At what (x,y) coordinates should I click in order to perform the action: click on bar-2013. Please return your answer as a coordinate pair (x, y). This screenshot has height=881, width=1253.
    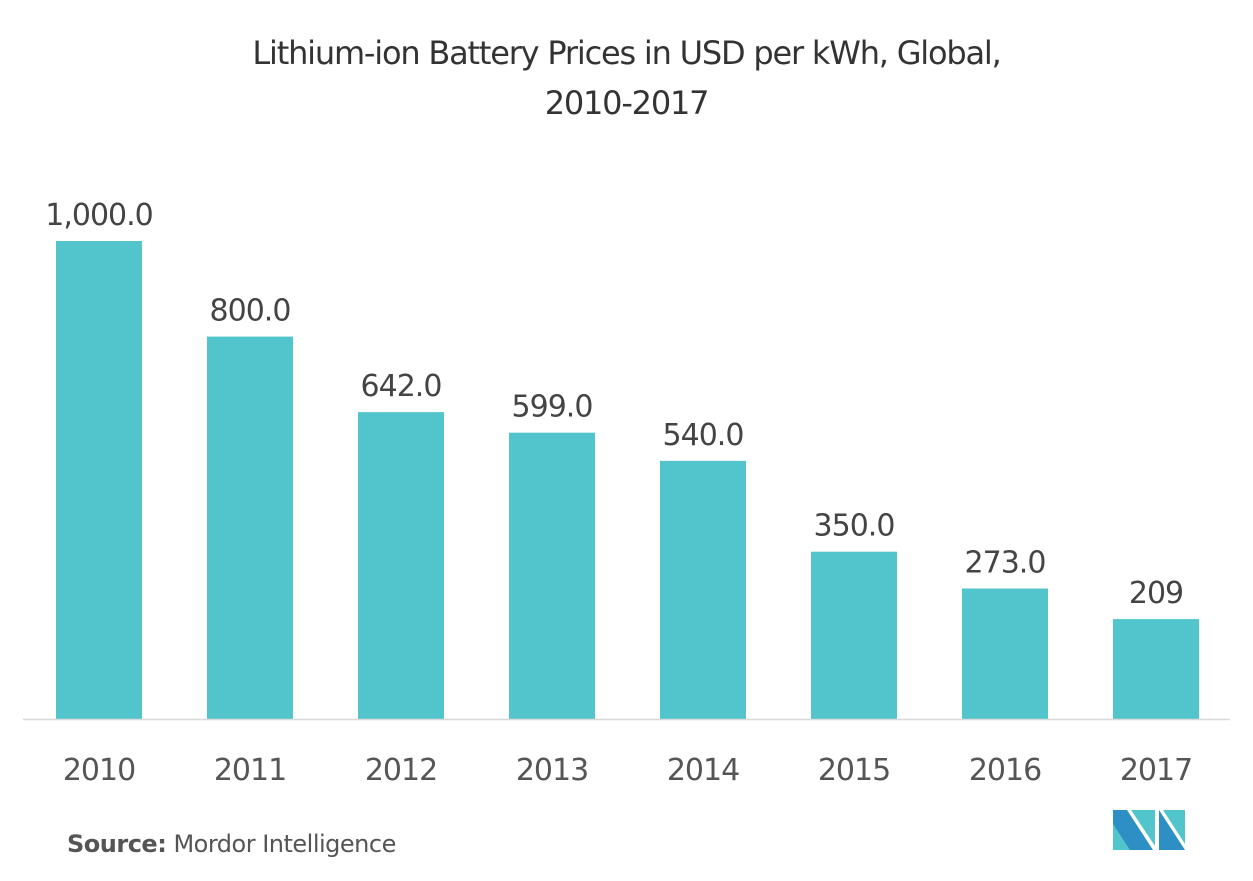
    Looking at the image, I should click on (552, 575).